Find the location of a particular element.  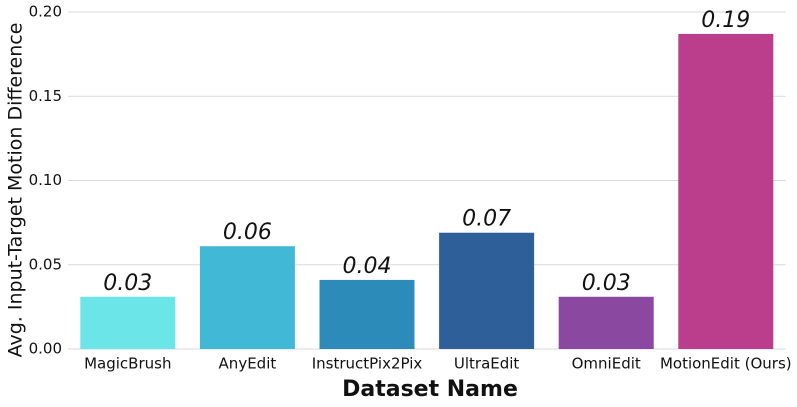

y-tick-label: 0.15 is located at coordinates (45, 96).